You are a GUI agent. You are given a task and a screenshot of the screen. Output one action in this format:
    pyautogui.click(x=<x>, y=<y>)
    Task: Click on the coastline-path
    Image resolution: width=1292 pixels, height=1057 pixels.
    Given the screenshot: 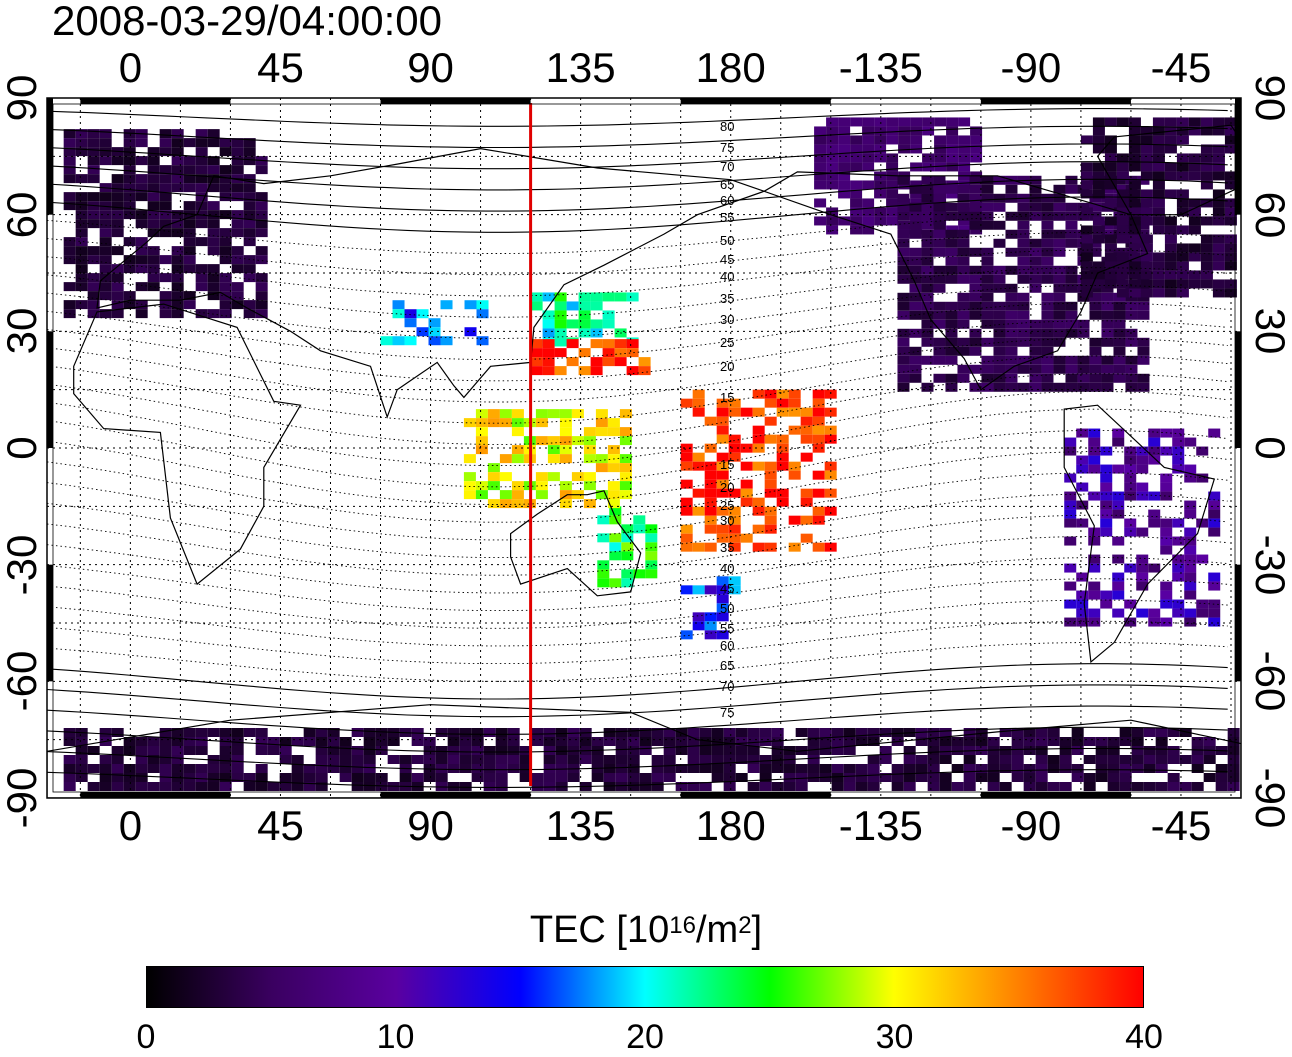 What is the action you would take?
    pyautogui.click(x=955, y=281)
    